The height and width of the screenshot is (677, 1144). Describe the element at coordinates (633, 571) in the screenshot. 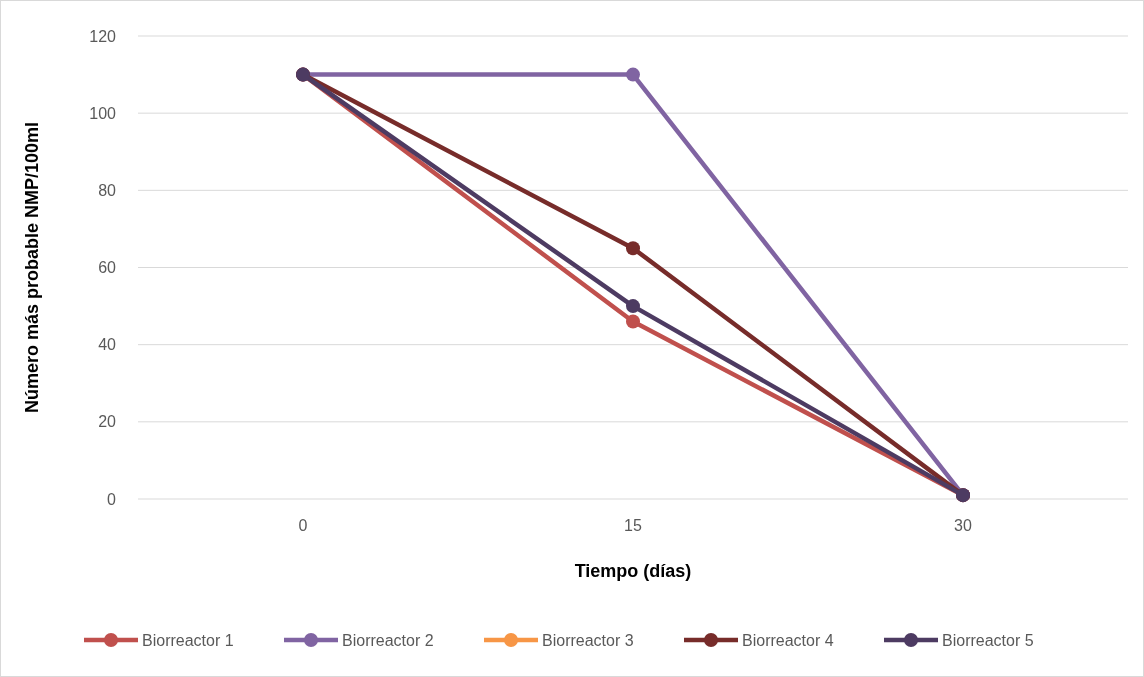

I see `x-axis-title: Tiempo (días)` at that location.